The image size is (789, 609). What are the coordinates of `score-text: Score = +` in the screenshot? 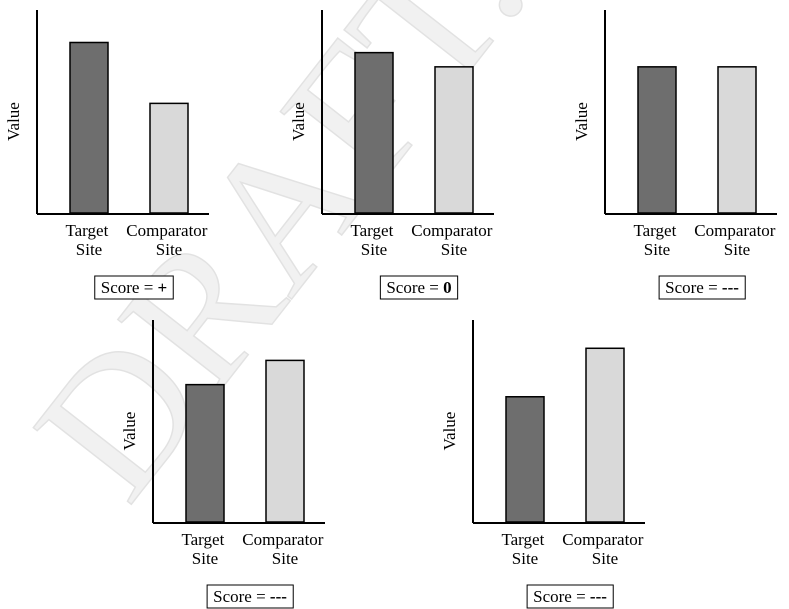 It's located at (134, 287).